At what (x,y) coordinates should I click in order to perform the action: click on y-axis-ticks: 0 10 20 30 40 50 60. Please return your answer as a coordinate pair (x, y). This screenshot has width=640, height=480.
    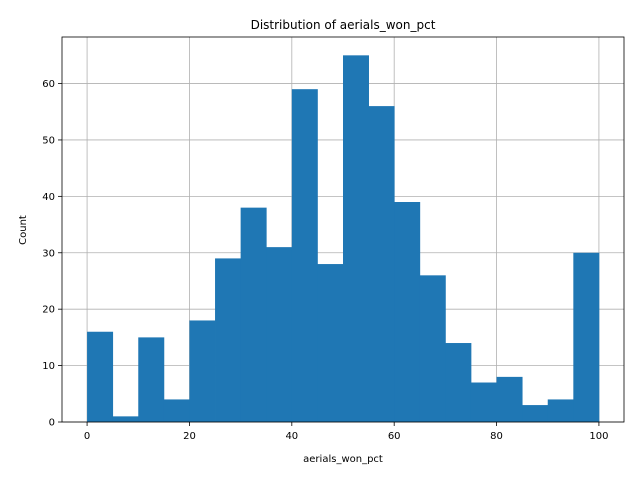
    Looking at the image, I should click on (52, 254).